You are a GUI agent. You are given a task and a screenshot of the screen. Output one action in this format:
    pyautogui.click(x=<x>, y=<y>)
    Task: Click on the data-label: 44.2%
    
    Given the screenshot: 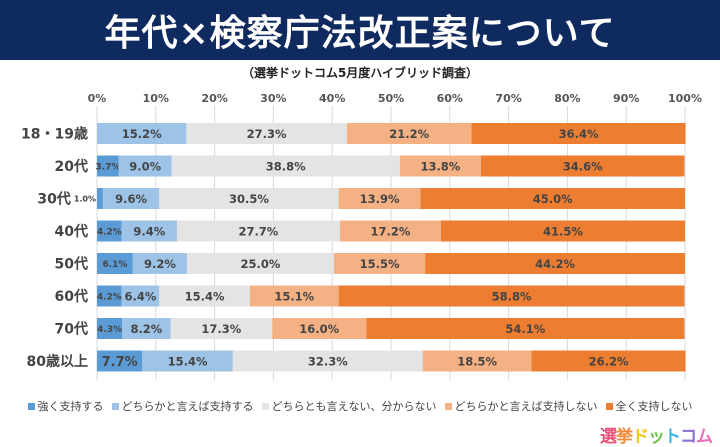 What is the action you would take?
    pyautogui.click(x=555, y=264)
    